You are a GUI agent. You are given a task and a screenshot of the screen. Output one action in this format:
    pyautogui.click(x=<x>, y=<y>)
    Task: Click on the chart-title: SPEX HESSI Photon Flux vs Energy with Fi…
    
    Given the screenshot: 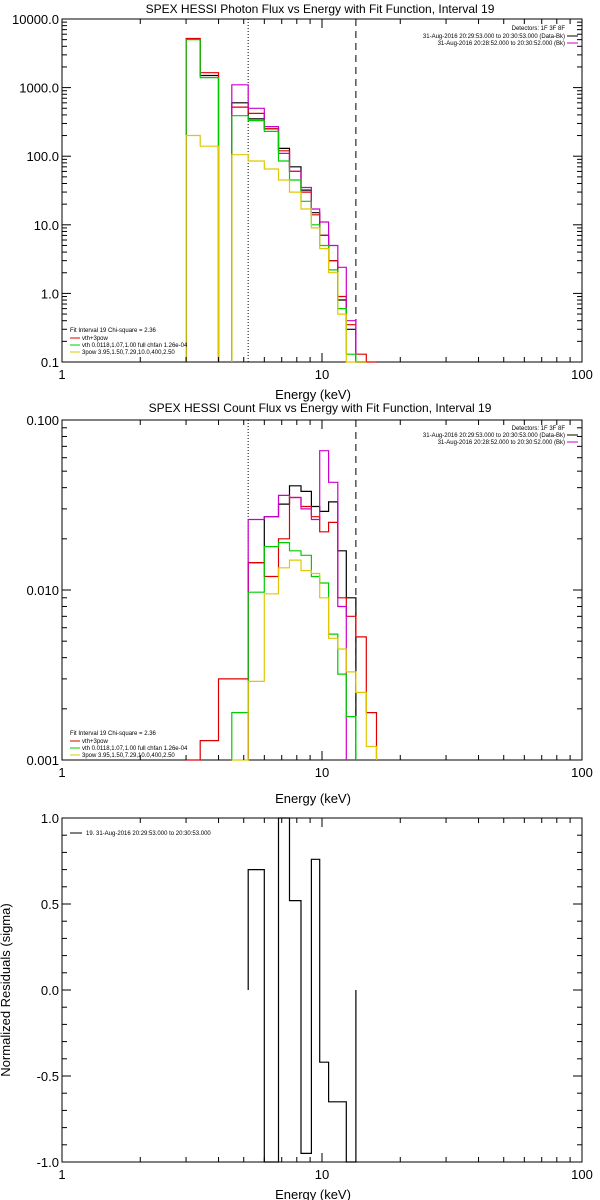 What is the action you would take?
    pyautogui.click(x=320, y=9)
    